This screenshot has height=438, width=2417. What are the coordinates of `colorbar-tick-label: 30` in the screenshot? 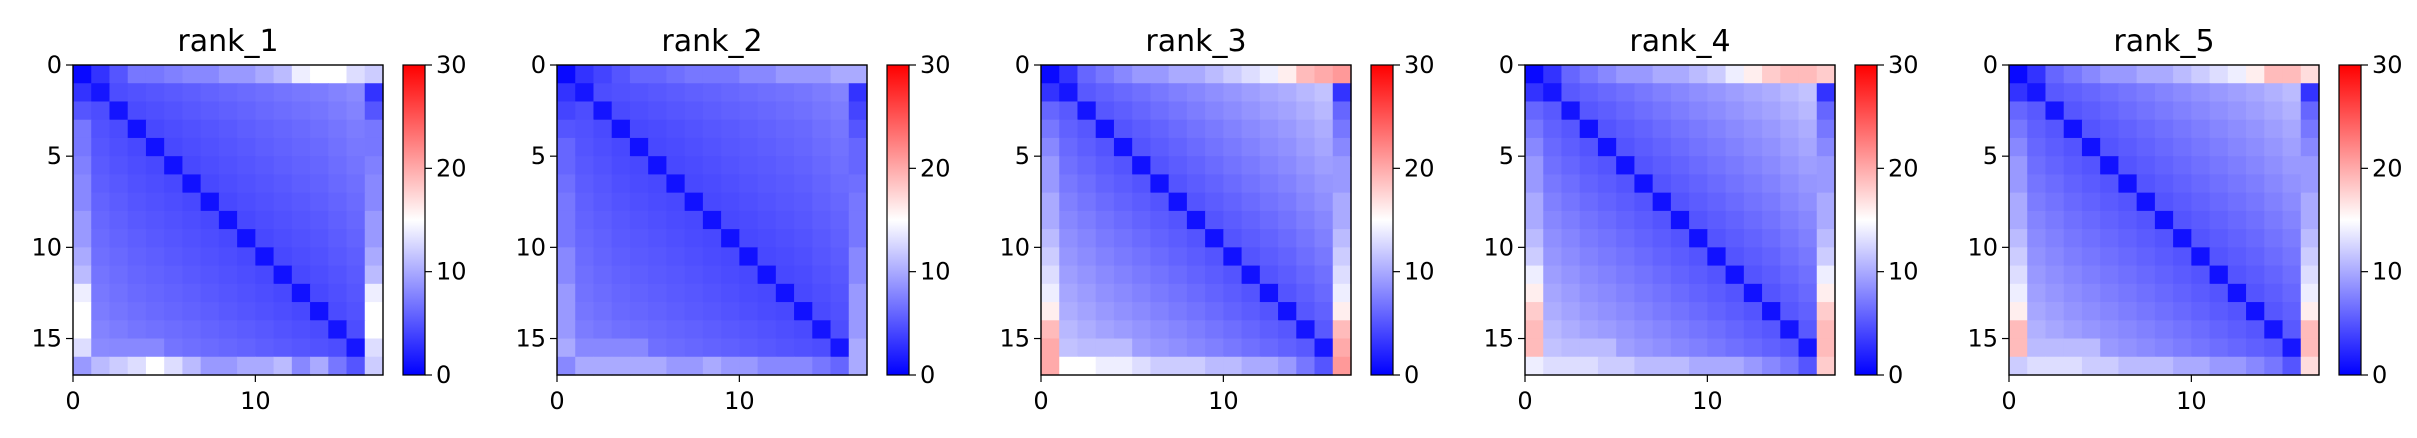 It's located at (1903, 65).